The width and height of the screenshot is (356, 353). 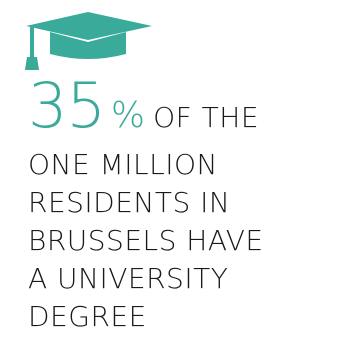 What do you see at coordinates (67, 105) in the screenshot?
I see `stat-value: 35` at bounding box center [67, 105].